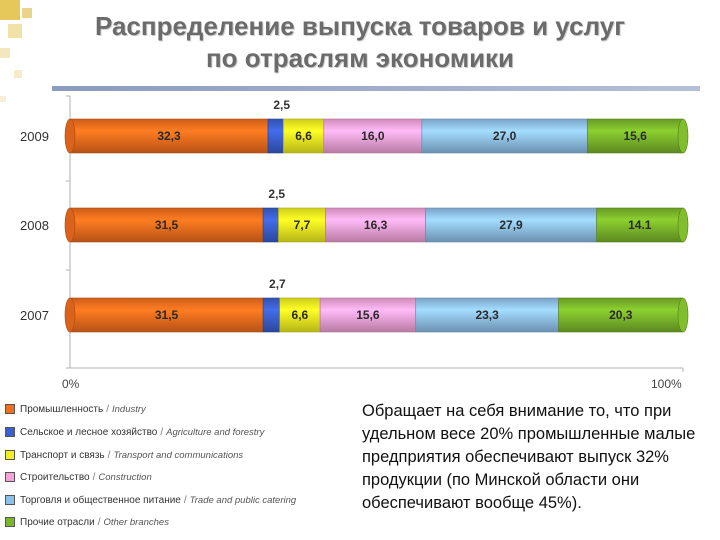 This screenshot has height=540, width=720. What do you see at coordinates (71, 384) in the screenshot?
I see `x-tick-label: 0%` at bounding box center [71, 384].